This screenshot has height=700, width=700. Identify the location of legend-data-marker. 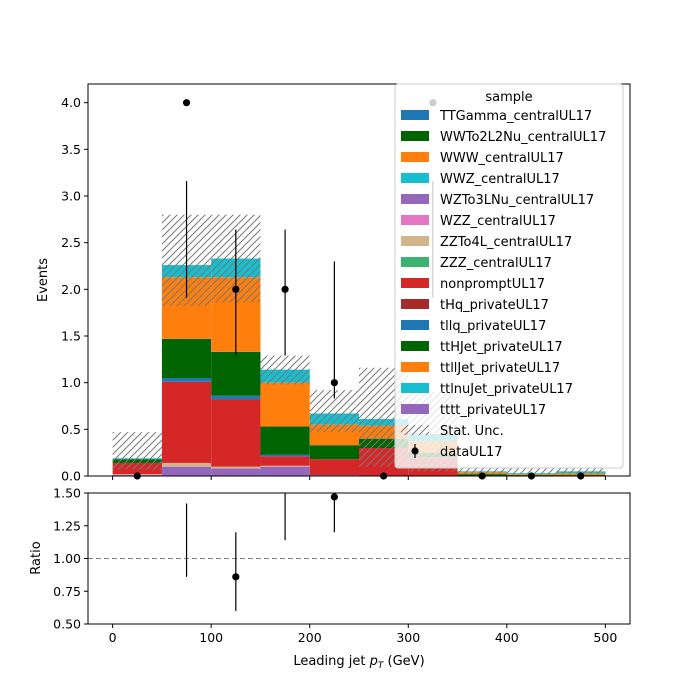
(415, 451).